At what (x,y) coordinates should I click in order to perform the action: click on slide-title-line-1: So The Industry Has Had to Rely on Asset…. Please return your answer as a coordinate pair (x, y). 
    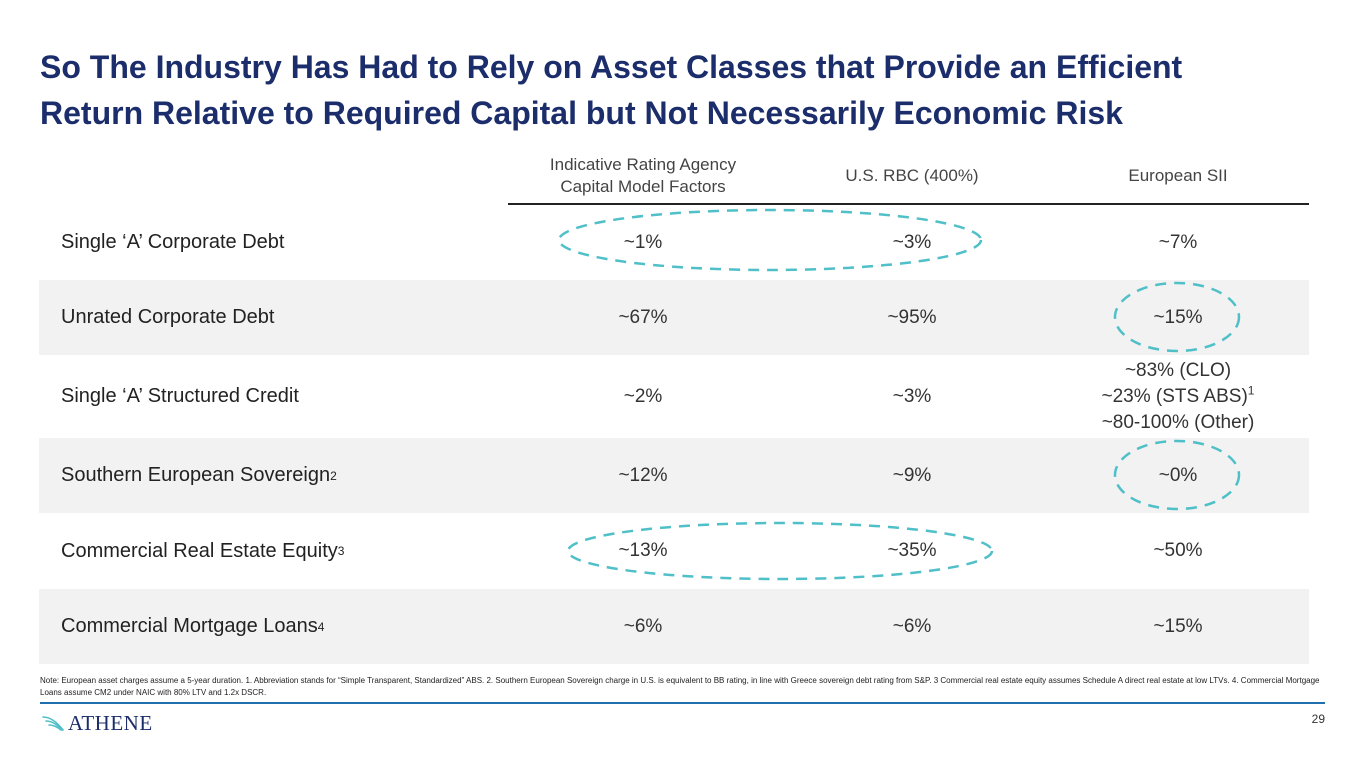
    Looking at the image, I should click on (611, 67).